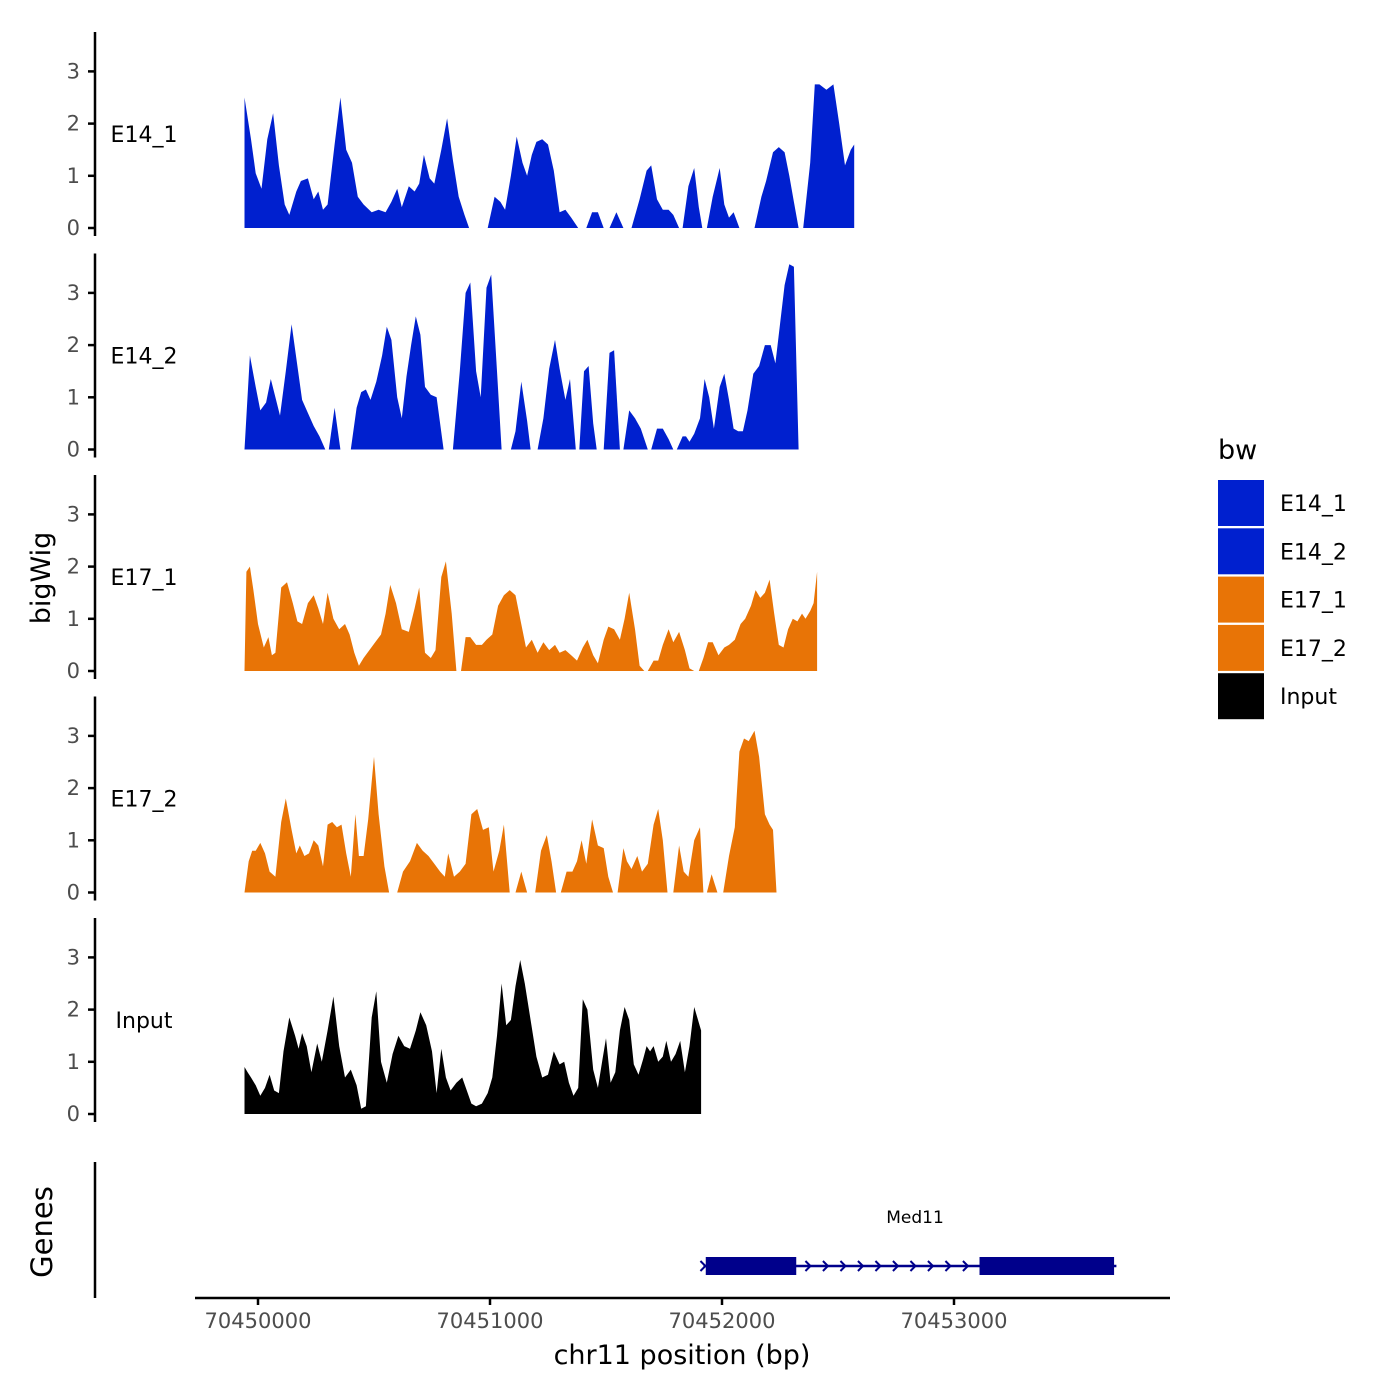 The image size is (1400, 1400). What do you see at coordinates (1313, 552) in the screenshot?
I see `legend-label-E14_2: E14_2` at bounding box center [1313, 552].